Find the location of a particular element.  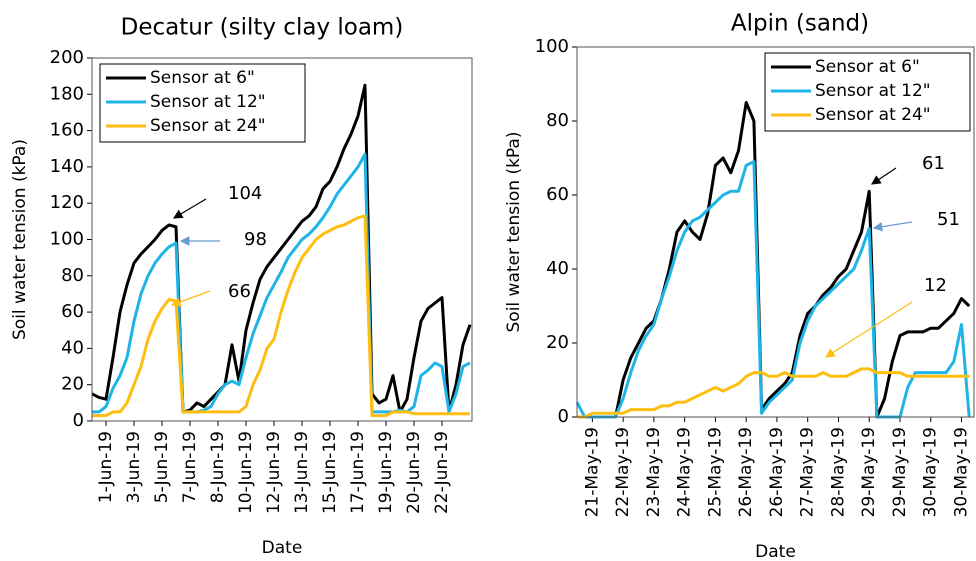

x-tick-label: 3-Jun-19 is located at coordinates (134, 467).